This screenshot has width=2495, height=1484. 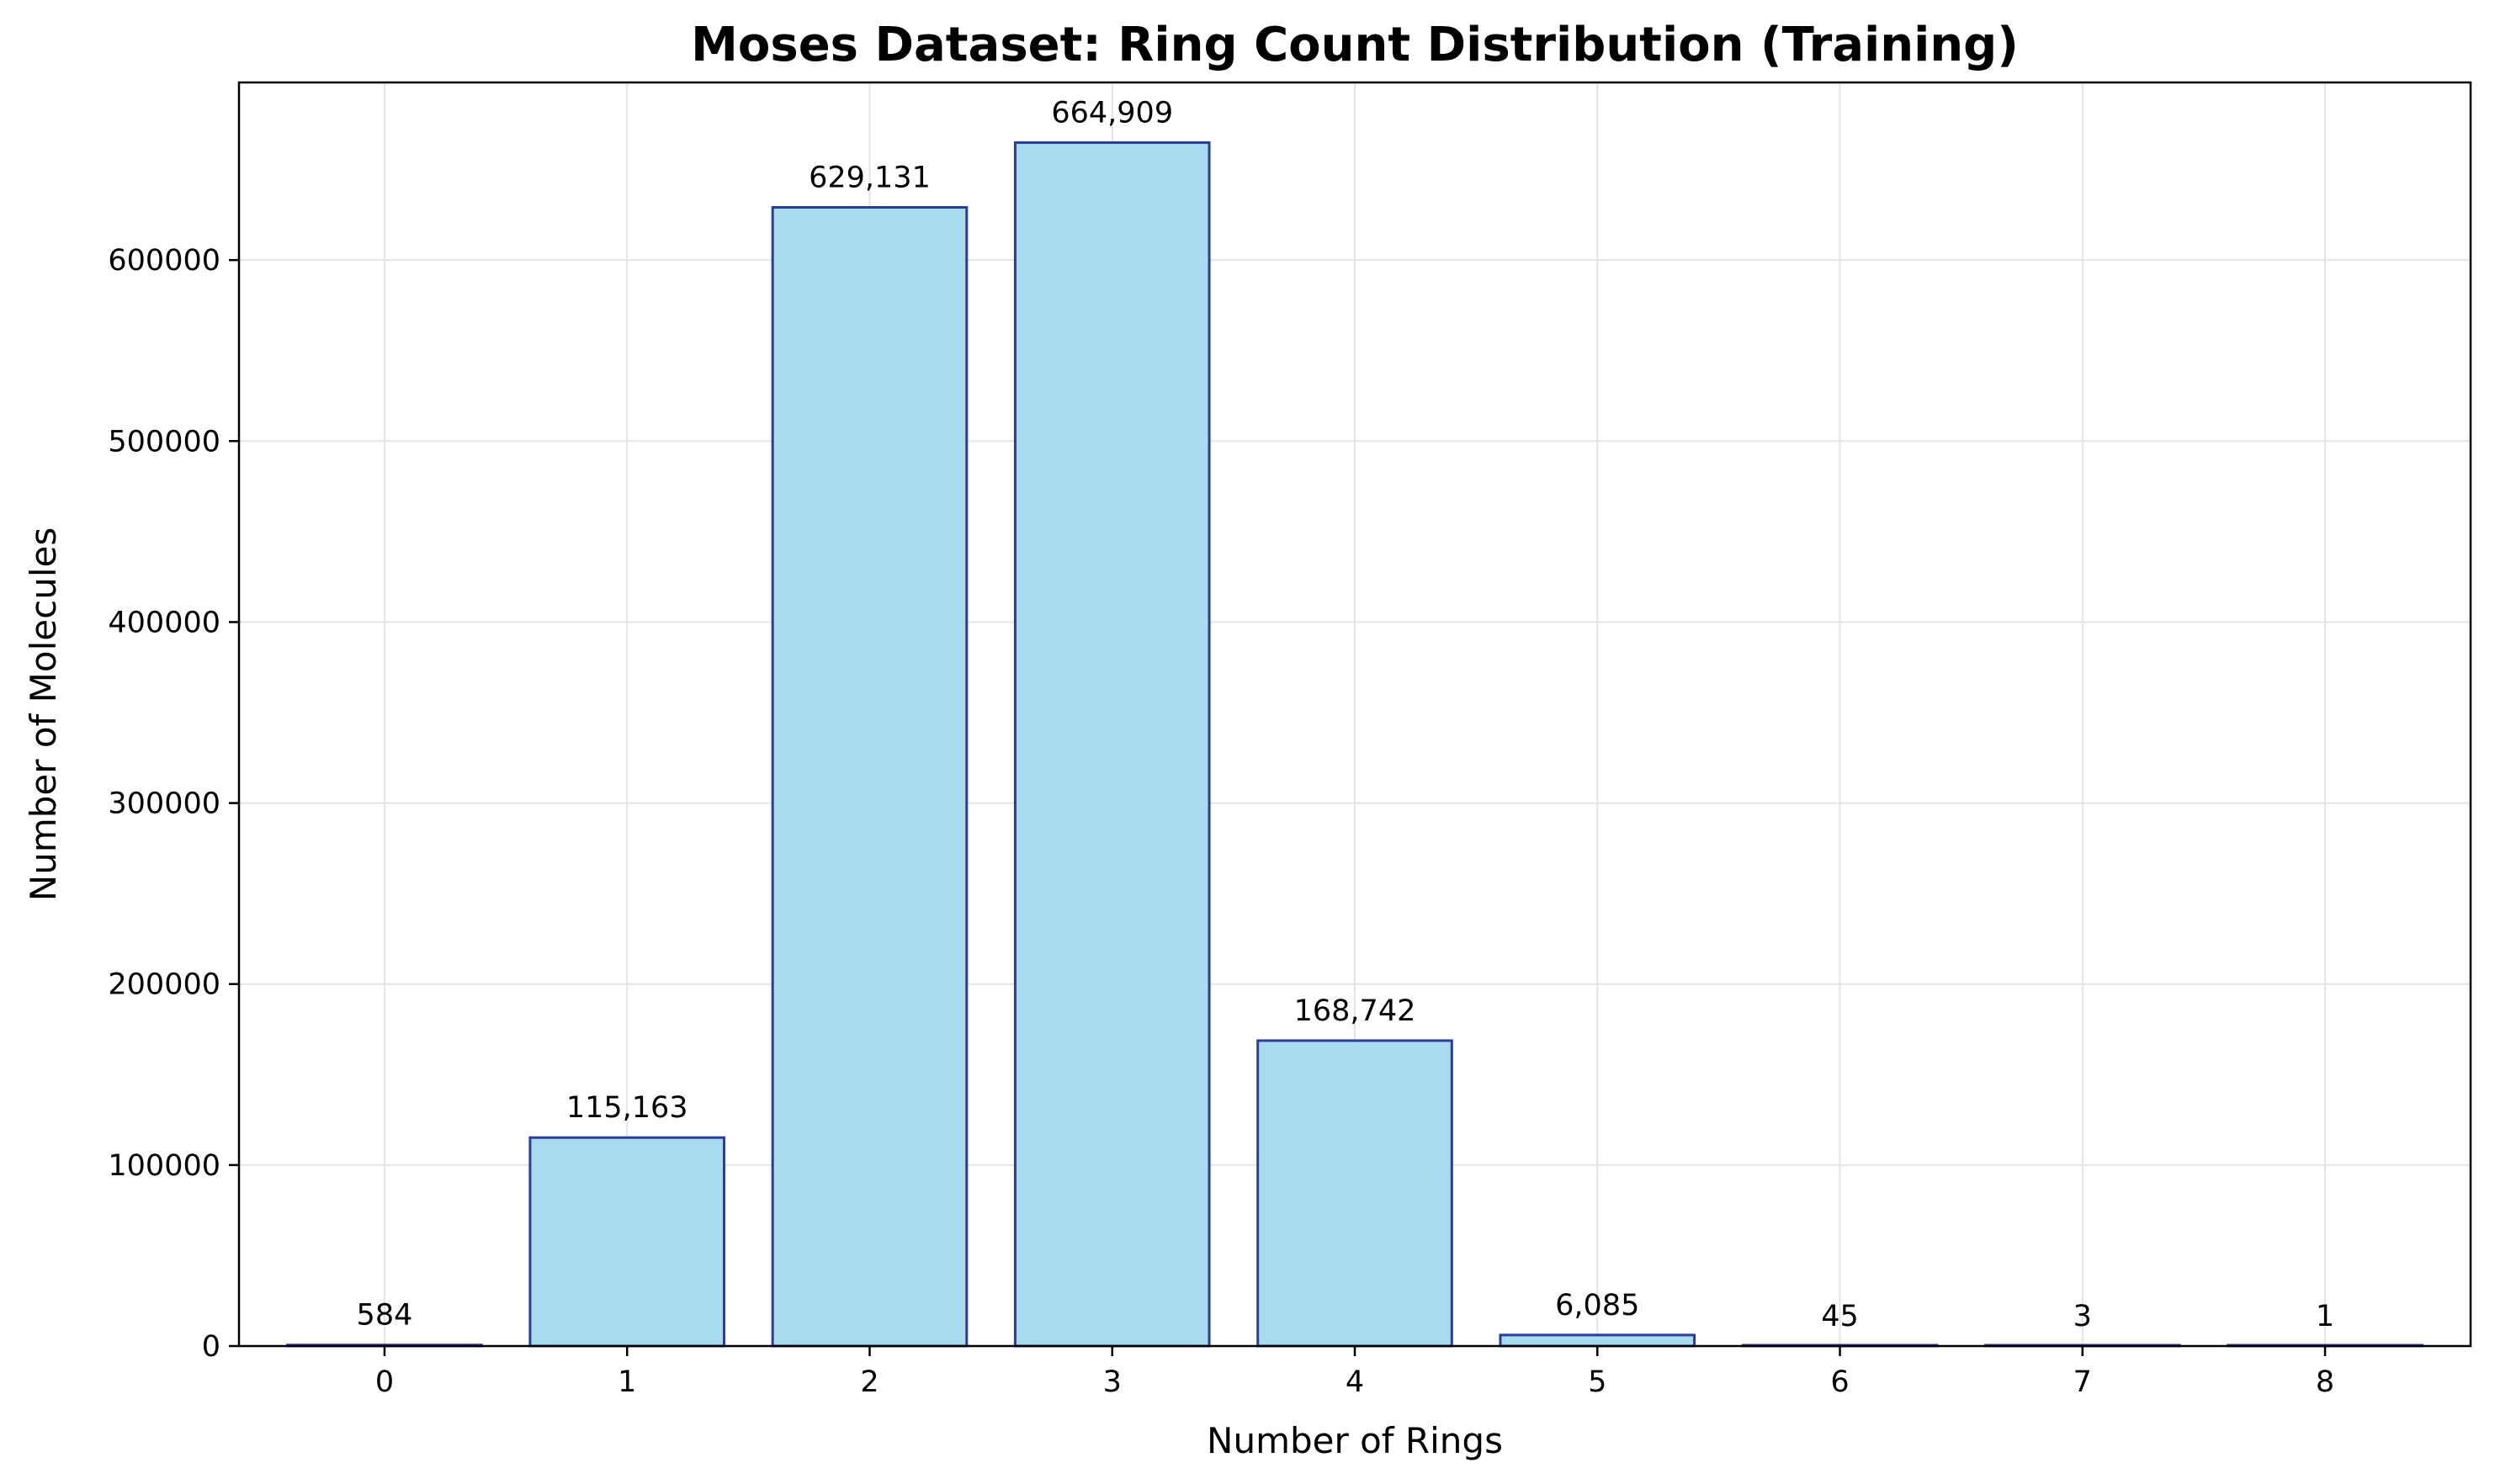 I want to click on bar-value-label: 3, so click(x=2082, y=1316).